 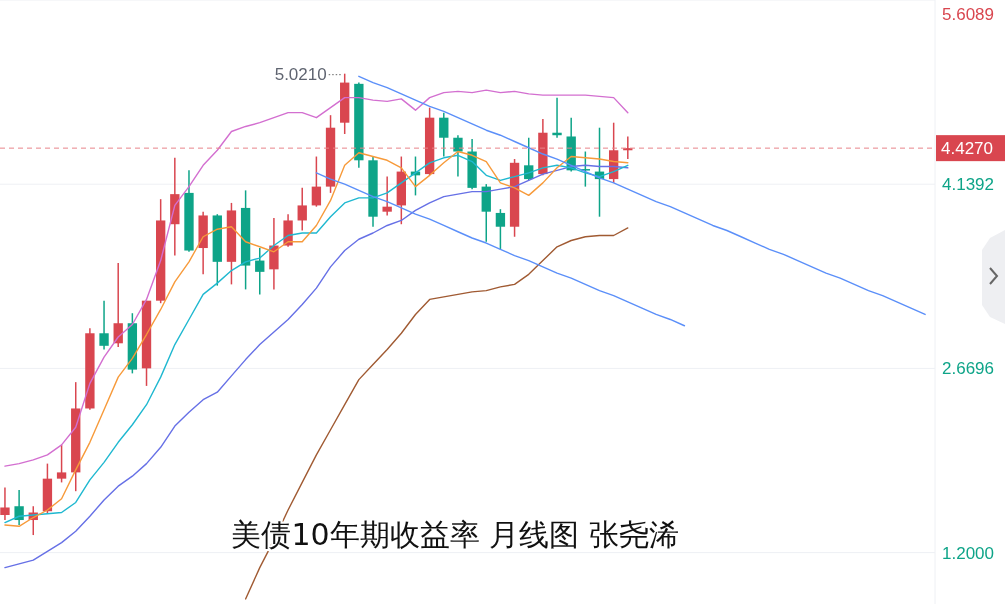 What do you see at coordinates (968, 14) in the screenshot?
I see `y-tick-label: 5.6089` at bounding box center [968, 14].